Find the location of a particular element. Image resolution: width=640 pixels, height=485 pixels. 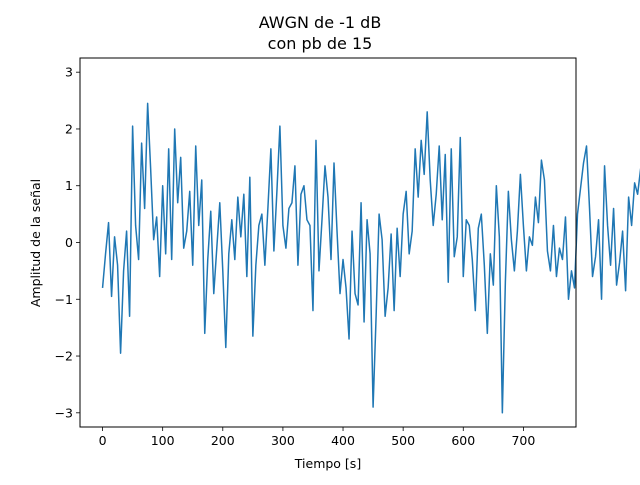

x-axis: 0 100 200 300 400 500 600 700 is located at coordinates (317, 437).